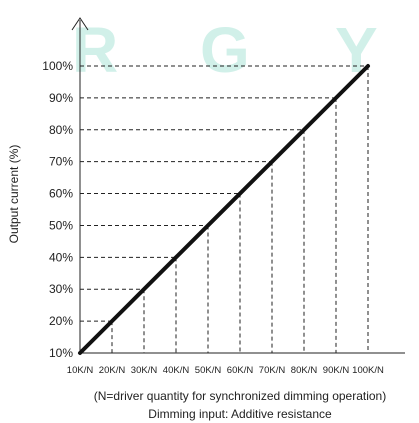 Image resolution: width=419 pixels, height=423 pixels. I want to click on watermark-letter-r: R, so click(95, 50).